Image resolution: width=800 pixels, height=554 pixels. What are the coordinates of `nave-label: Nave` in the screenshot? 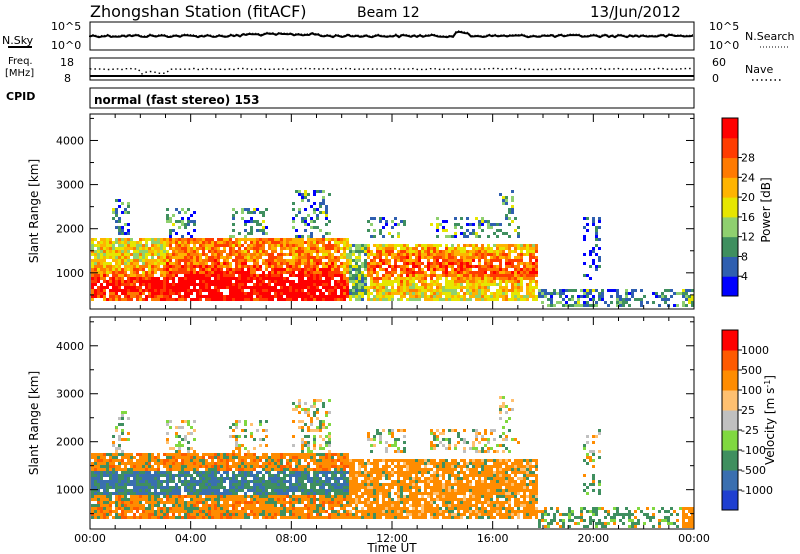 It's located at (759, 69).